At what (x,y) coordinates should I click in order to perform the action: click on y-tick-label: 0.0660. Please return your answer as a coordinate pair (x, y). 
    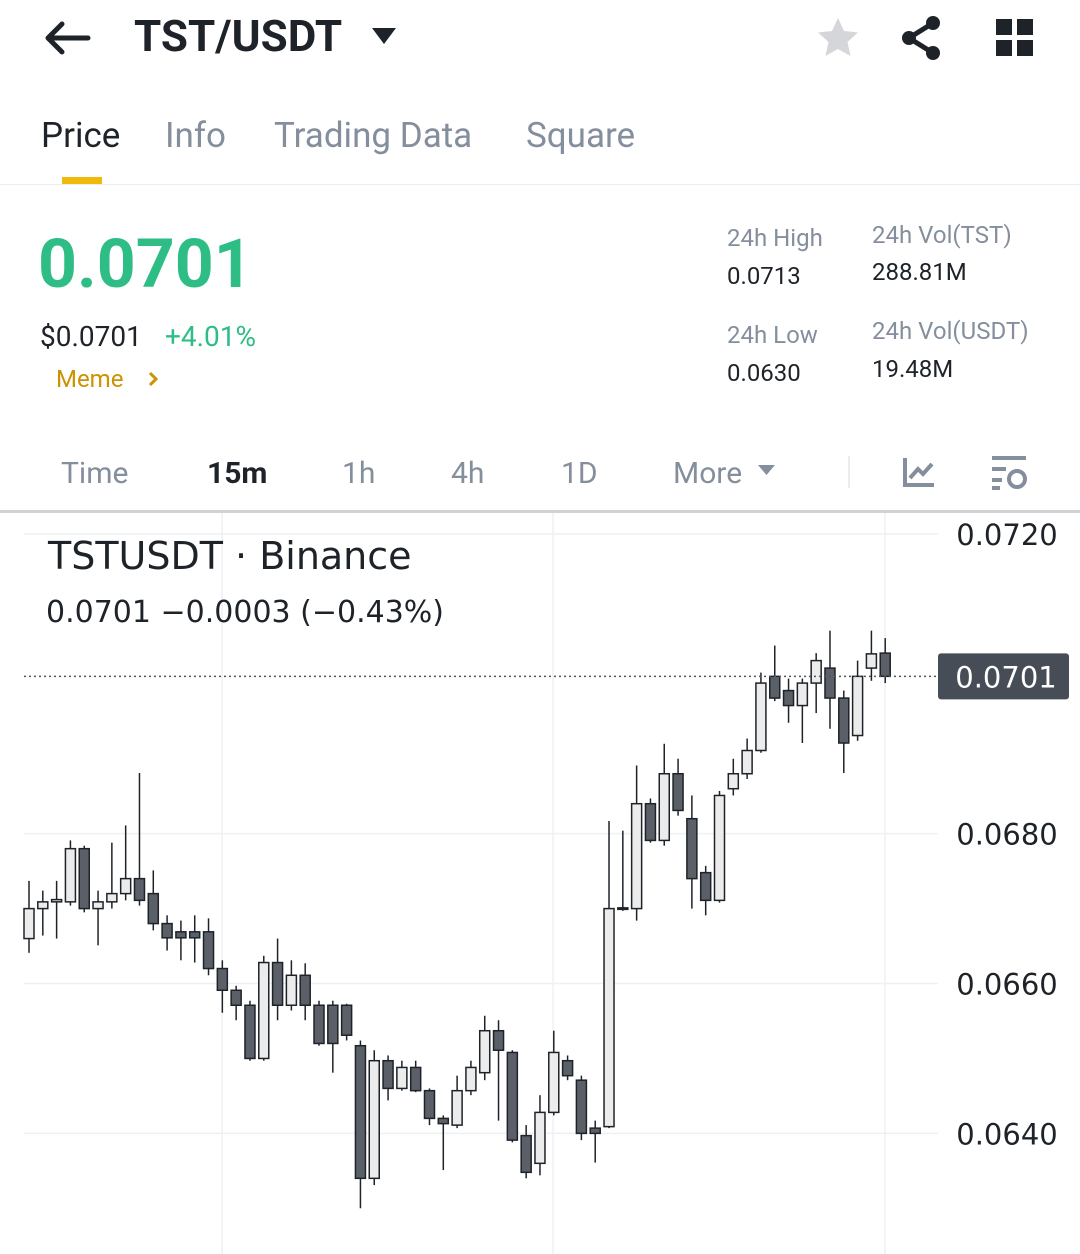
    Looking at the image, I should click on (1006, 985).